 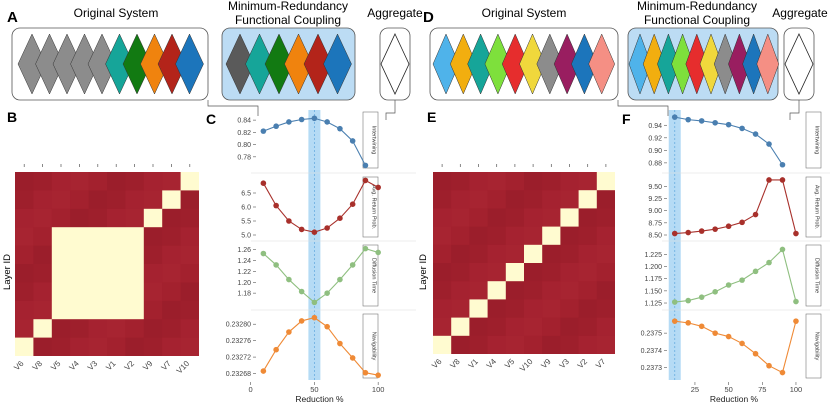 What do you see at coordinates (653, 291) in the screenshot?
I see `chart-F-ytick-label: 1.150` at bounding box center [653, 291].